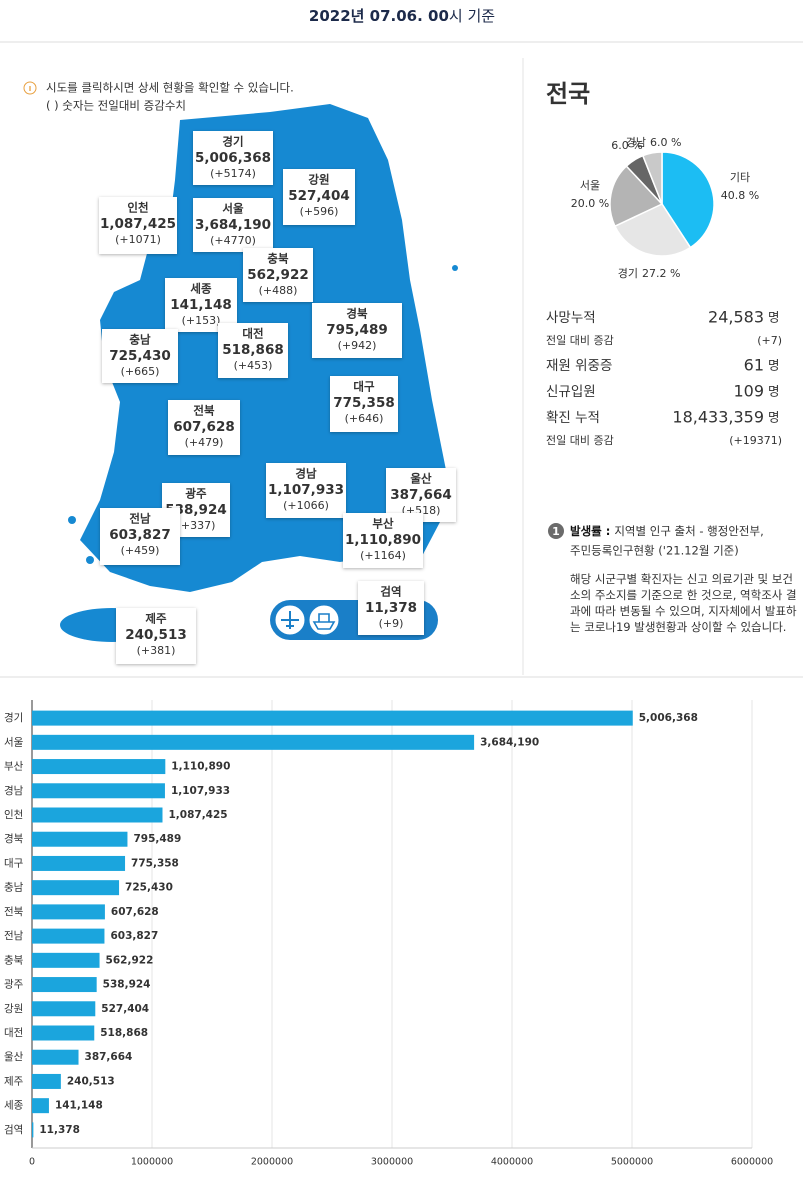 Image resolution: width=803 pixels, height=1187 pixels. Describe the element at coordinates (13, 717) in the screenshot. I see `y-tick-label: 경기` at that location.